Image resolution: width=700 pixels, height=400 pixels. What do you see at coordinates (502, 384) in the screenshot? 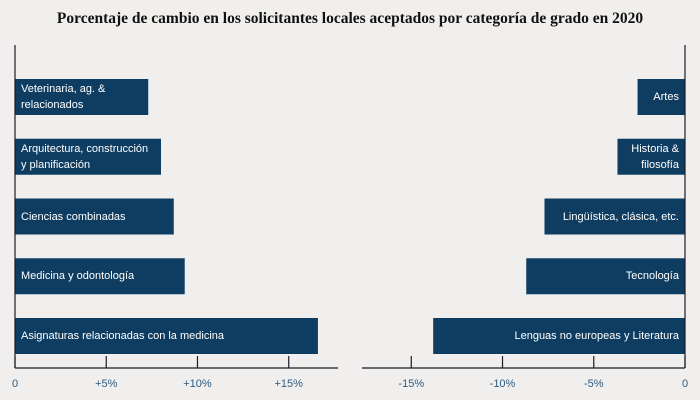
I see `x-tick-label: -10%` at bounding box center [502, 384].